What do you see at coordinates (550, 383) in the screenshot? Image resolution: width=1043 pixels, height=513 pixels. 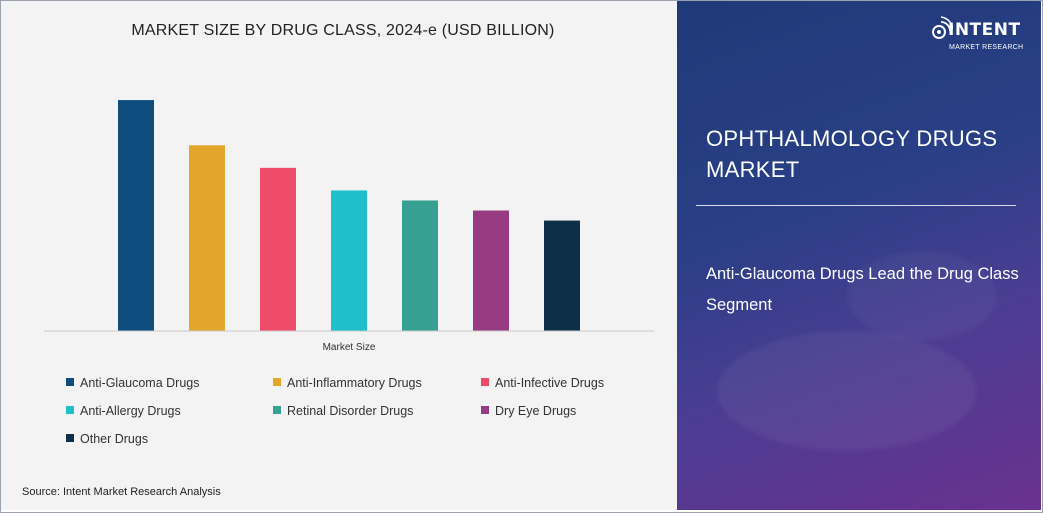 I see `legend-label: Anti-Infective Drugs` at bounding box center [550, 383].